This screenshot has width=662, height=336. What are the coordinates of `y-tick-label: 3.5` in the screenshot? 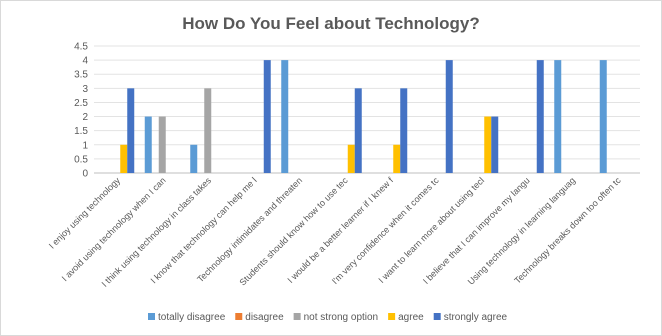 It's located at (81, 75).